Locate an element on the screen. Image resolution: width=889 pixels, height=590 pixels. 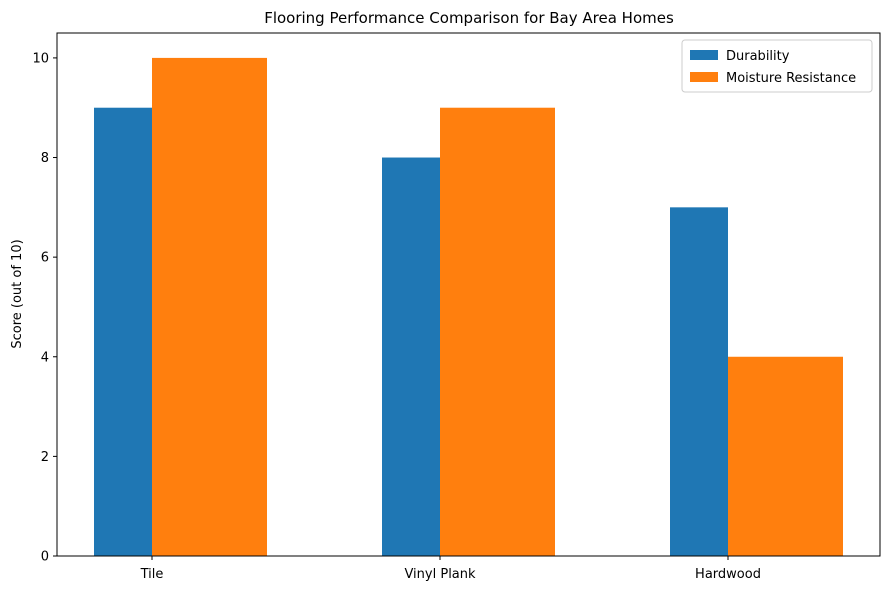
legend-label: Durability is located at coordinates (758, 56).